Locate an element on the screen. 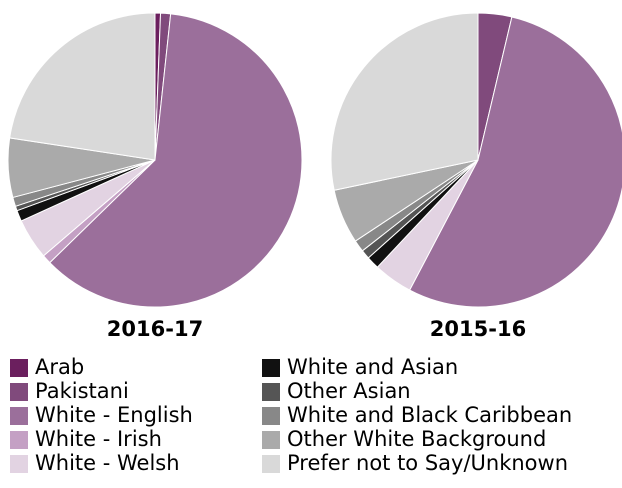 This screenshot has height=488, width=622. legend-label: Other White Background is located at coordinates (416, 439).